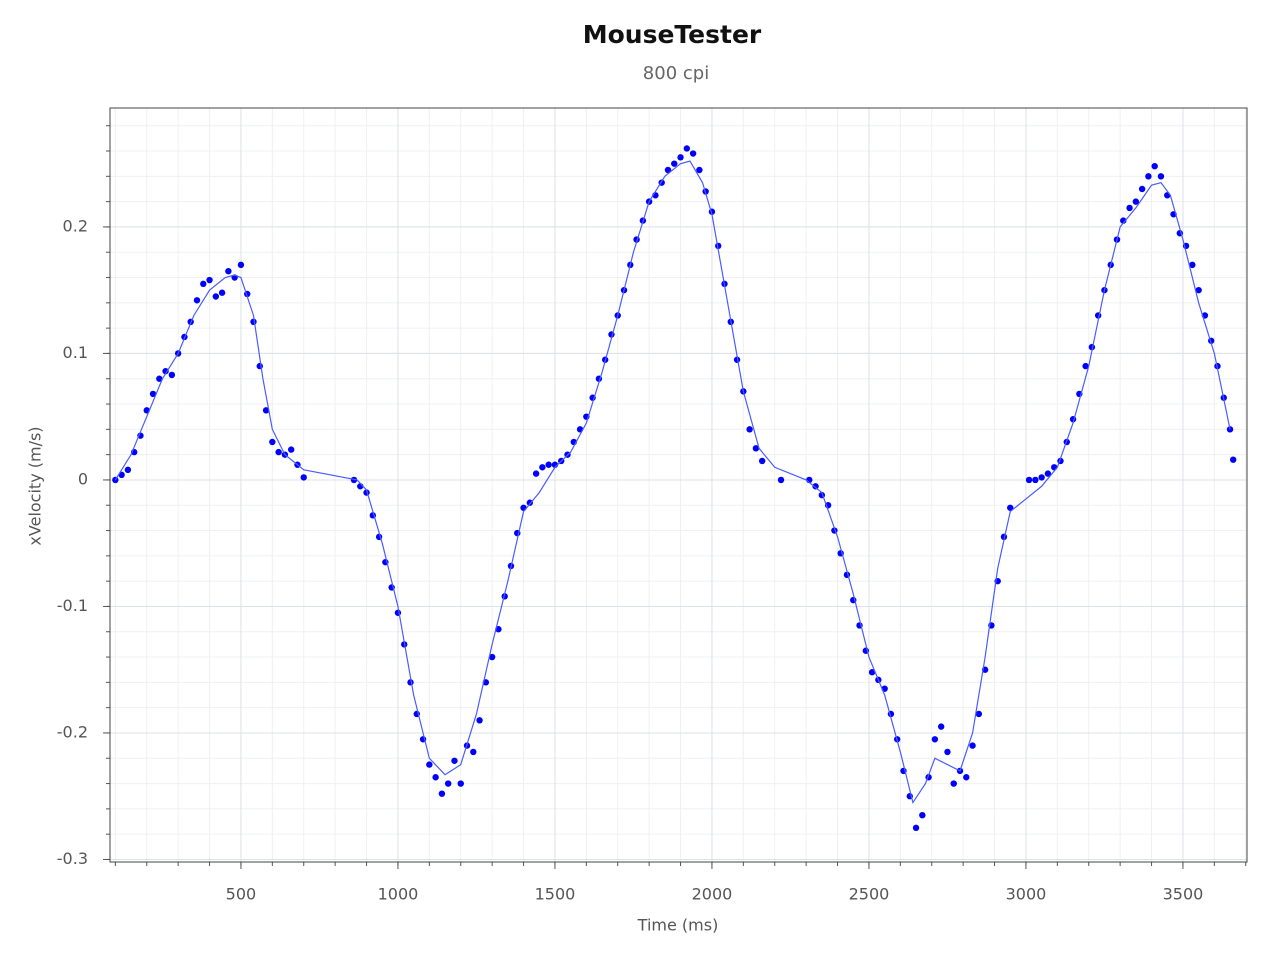 This screenshot has height=960, width=1280. Describe the element at coordinates (75, 352) in the screenshot. I see `y-tick-label: 0.1` at that location.